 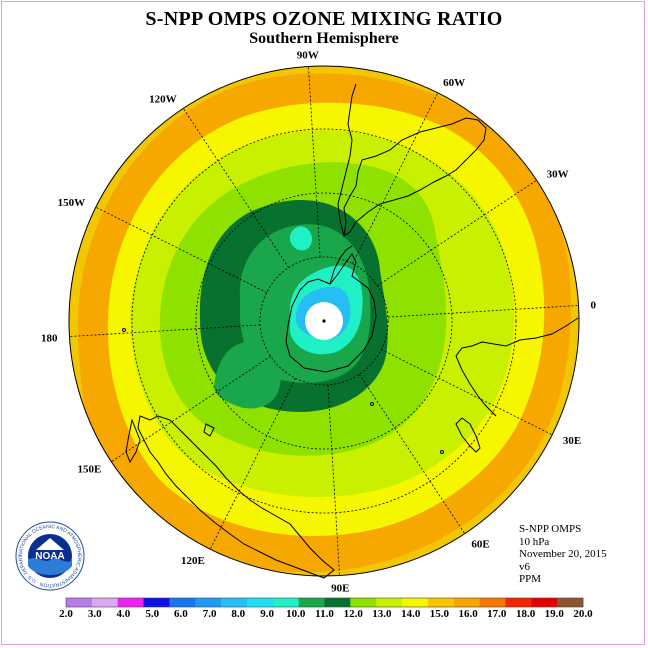 I want to click on colorbar-tick-label: 19.0, so click(x=555, y=614).